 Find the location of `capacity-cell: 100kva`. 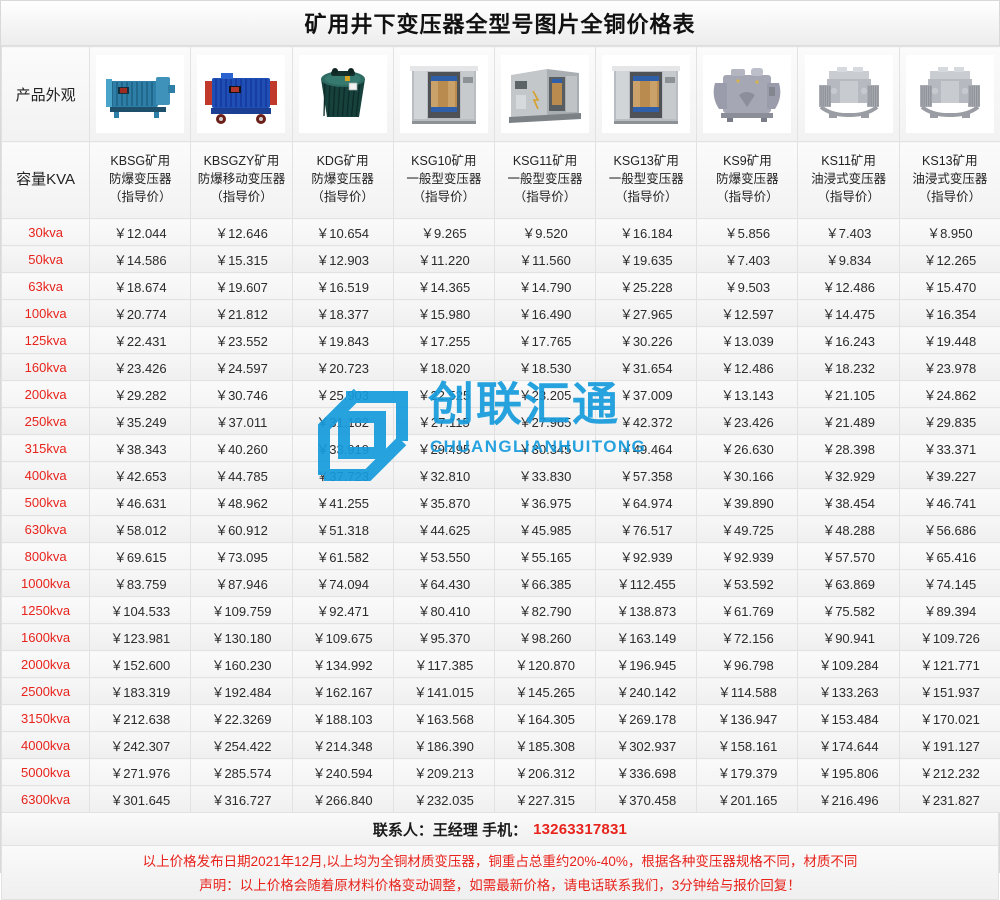

capacity-cell: 100kva is located at coordinates (46, 313).